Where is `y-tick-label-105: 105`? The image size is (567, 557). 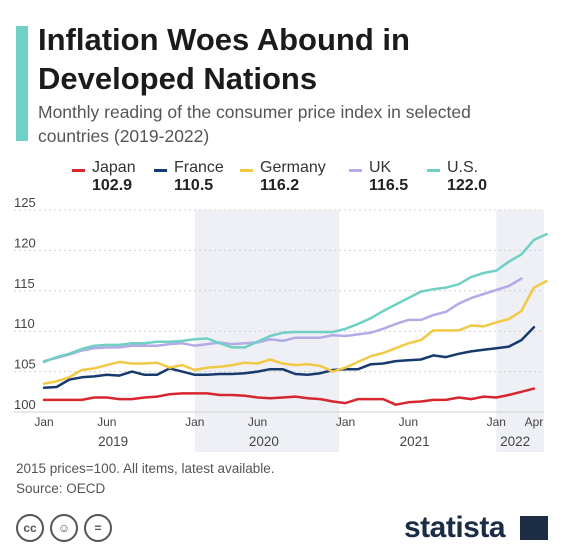 y-tick-label-105: 105 is located at coordinates (25, 364).